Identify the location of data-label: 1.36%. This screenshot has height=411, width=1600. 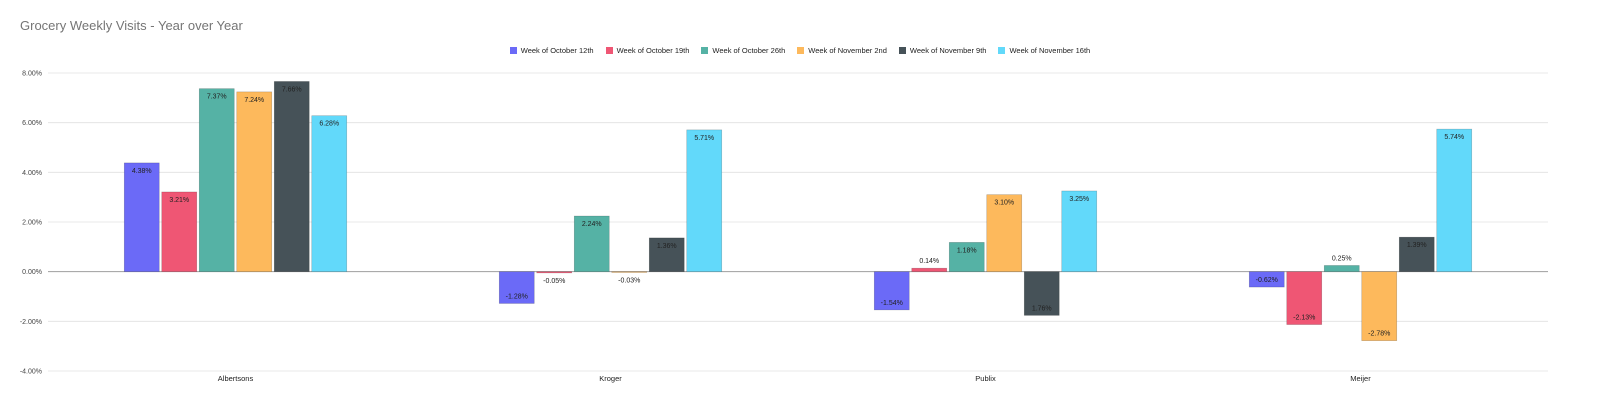
(667, 246).